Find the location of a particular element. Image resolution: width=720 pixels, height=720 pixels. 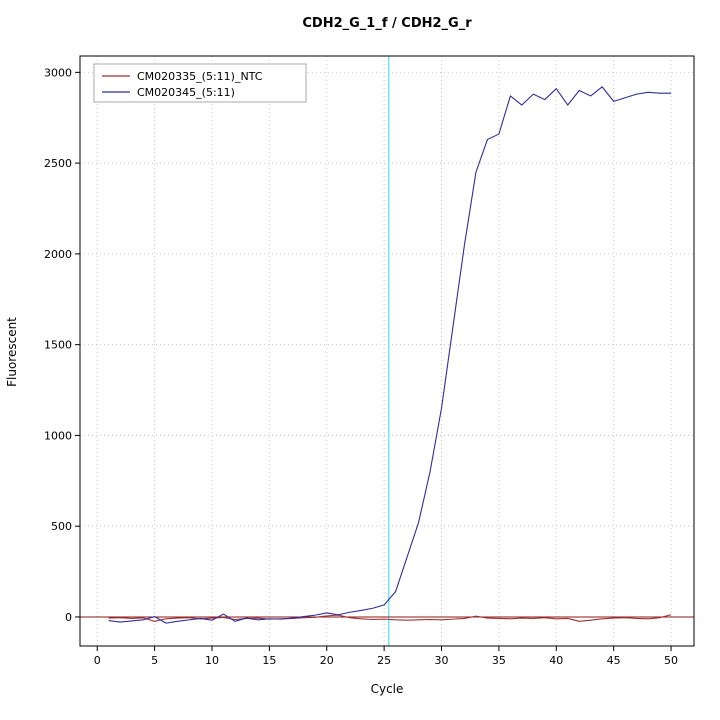

x-tick-label: 10 is located at coordinates (212, 660).